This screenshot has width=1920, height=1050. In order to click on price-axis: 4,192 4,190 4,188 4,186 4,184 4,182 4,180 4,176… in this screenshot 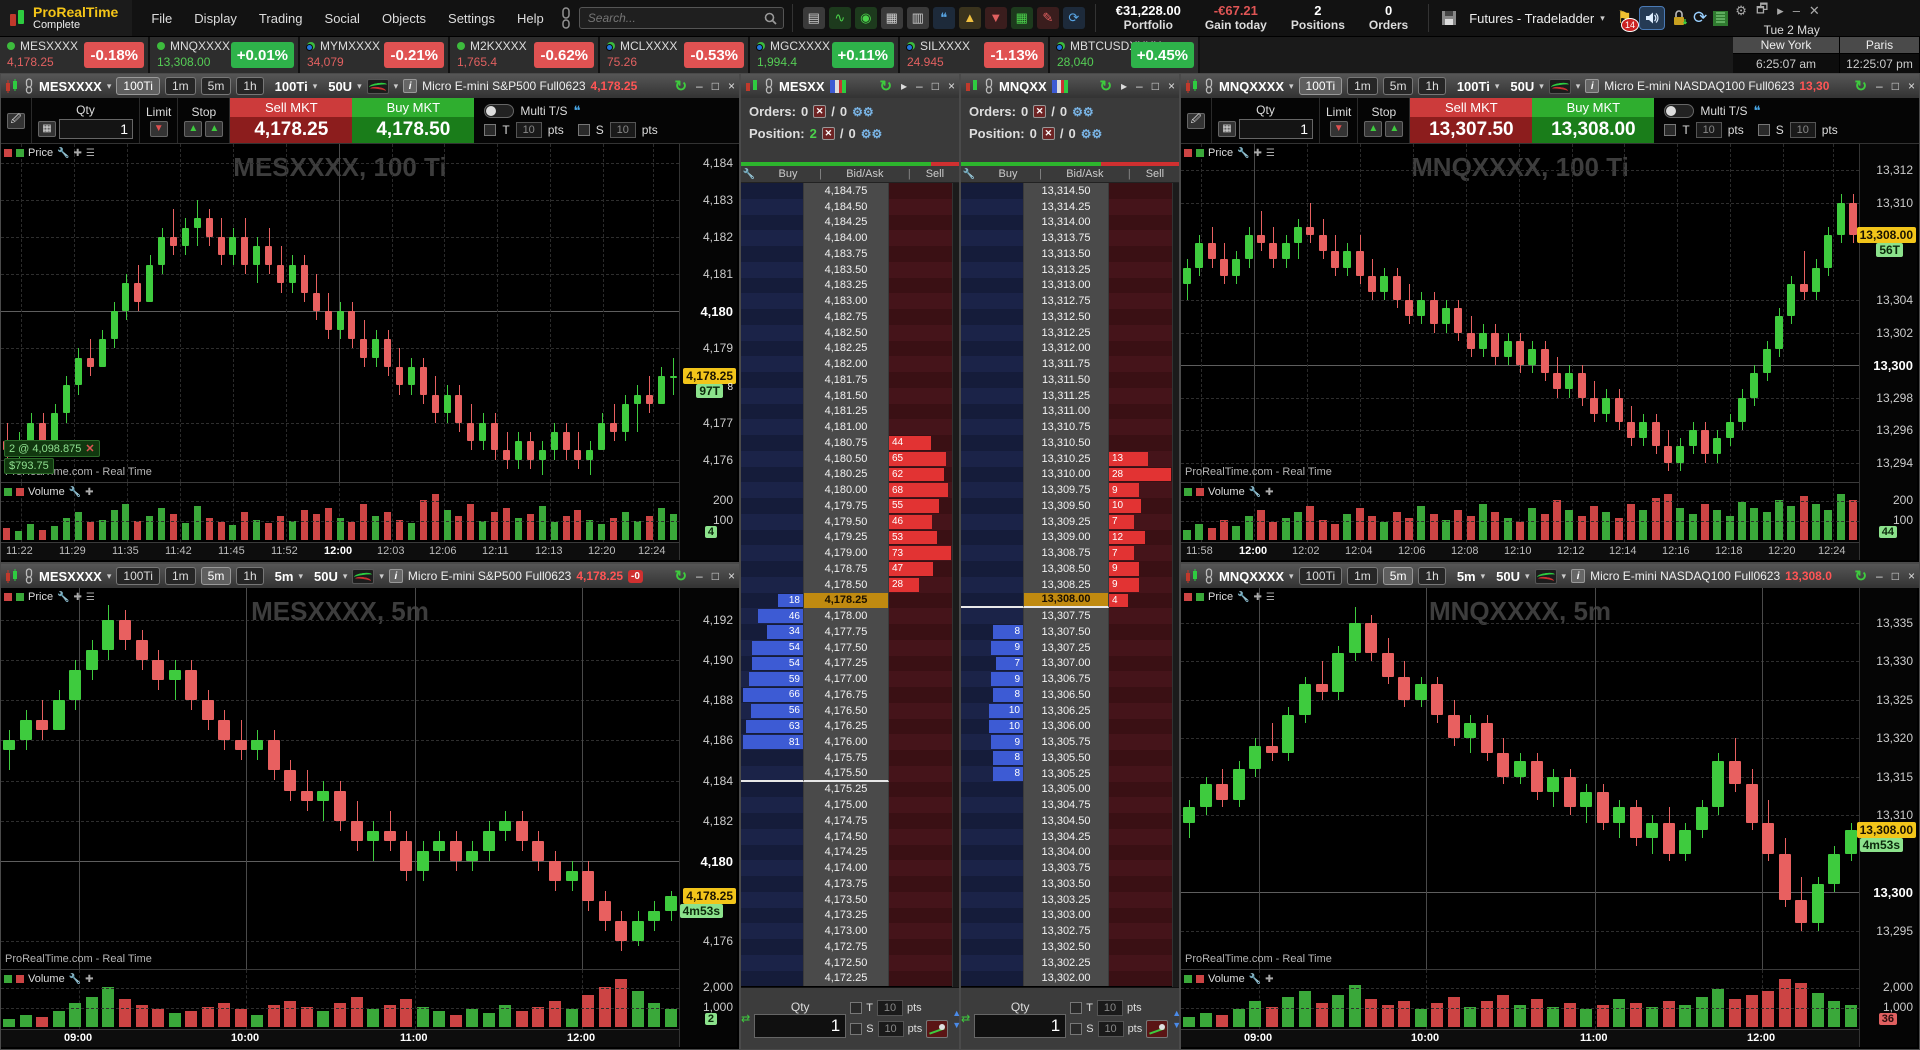, I will do `click(708, 817)`.